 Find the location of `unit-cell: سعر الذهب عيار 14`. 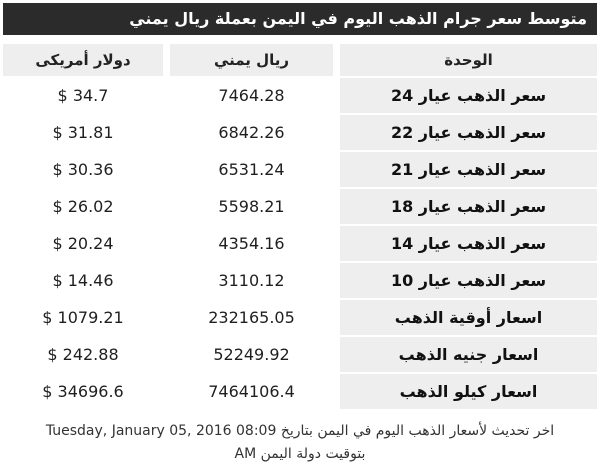

unit-cell: سعر الذهب عيار 14 is located at coordinates (468, 243).